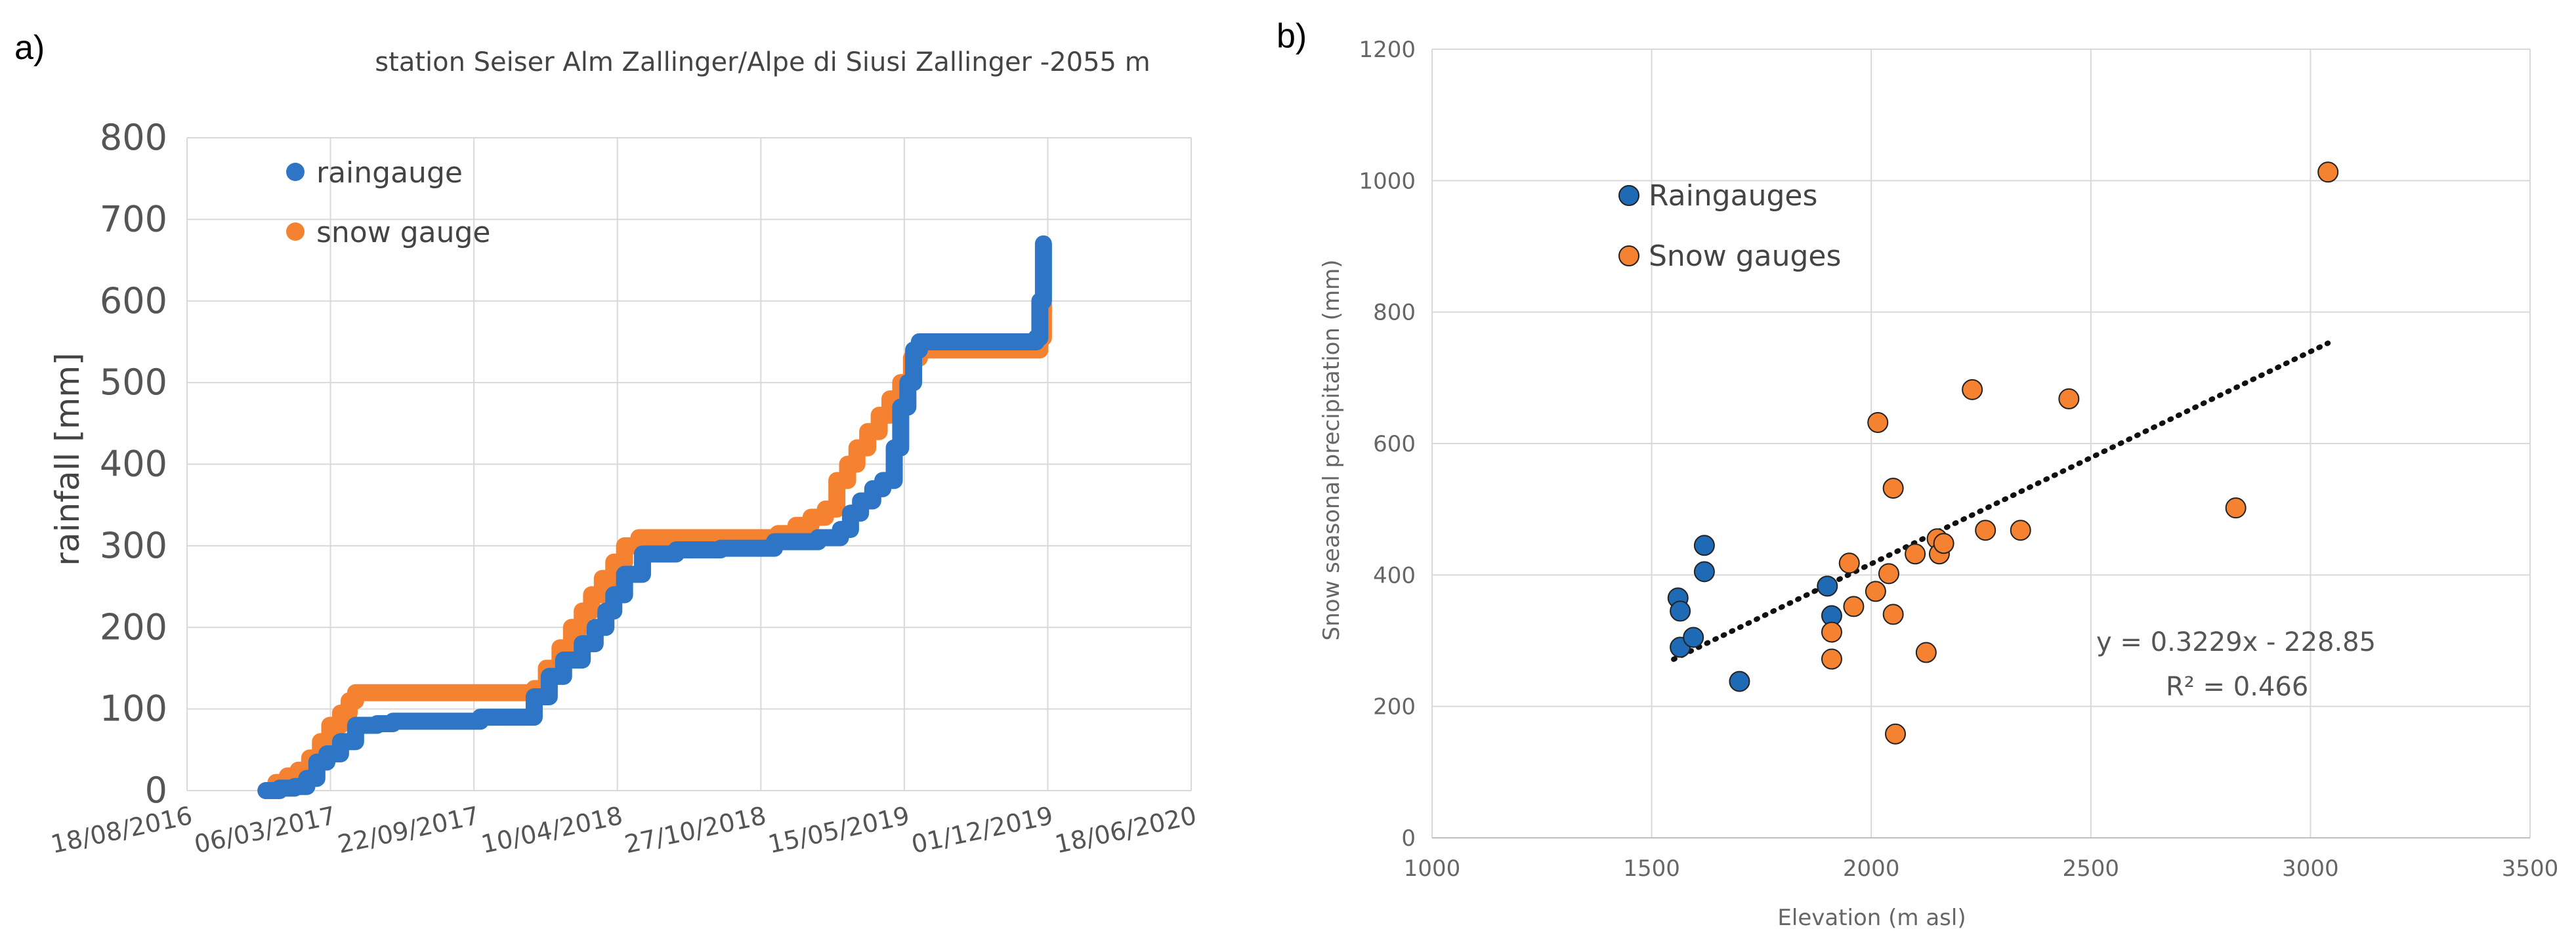 This screenshot has height=952, width=2576. I want to click on chart-a-y-tick-label: 300, so click(133, 545).